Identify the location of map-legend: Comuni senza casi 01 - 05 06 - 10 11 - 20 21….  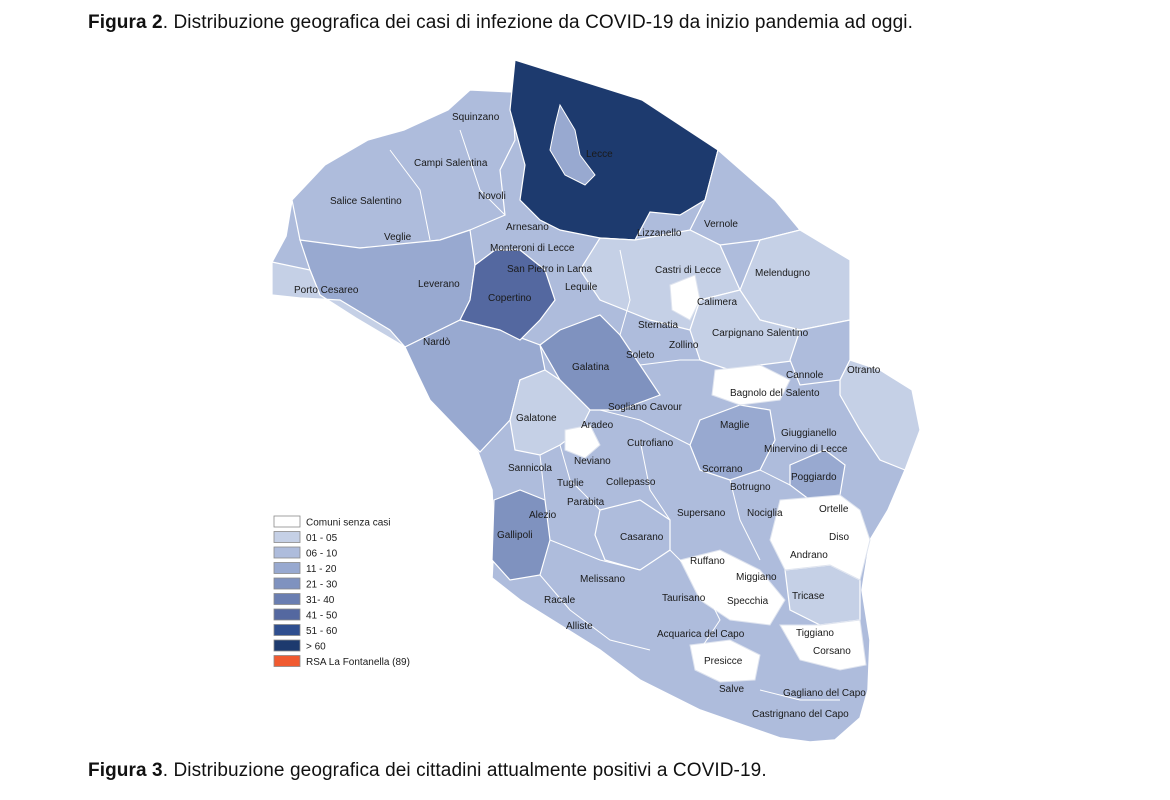
(341, 591).